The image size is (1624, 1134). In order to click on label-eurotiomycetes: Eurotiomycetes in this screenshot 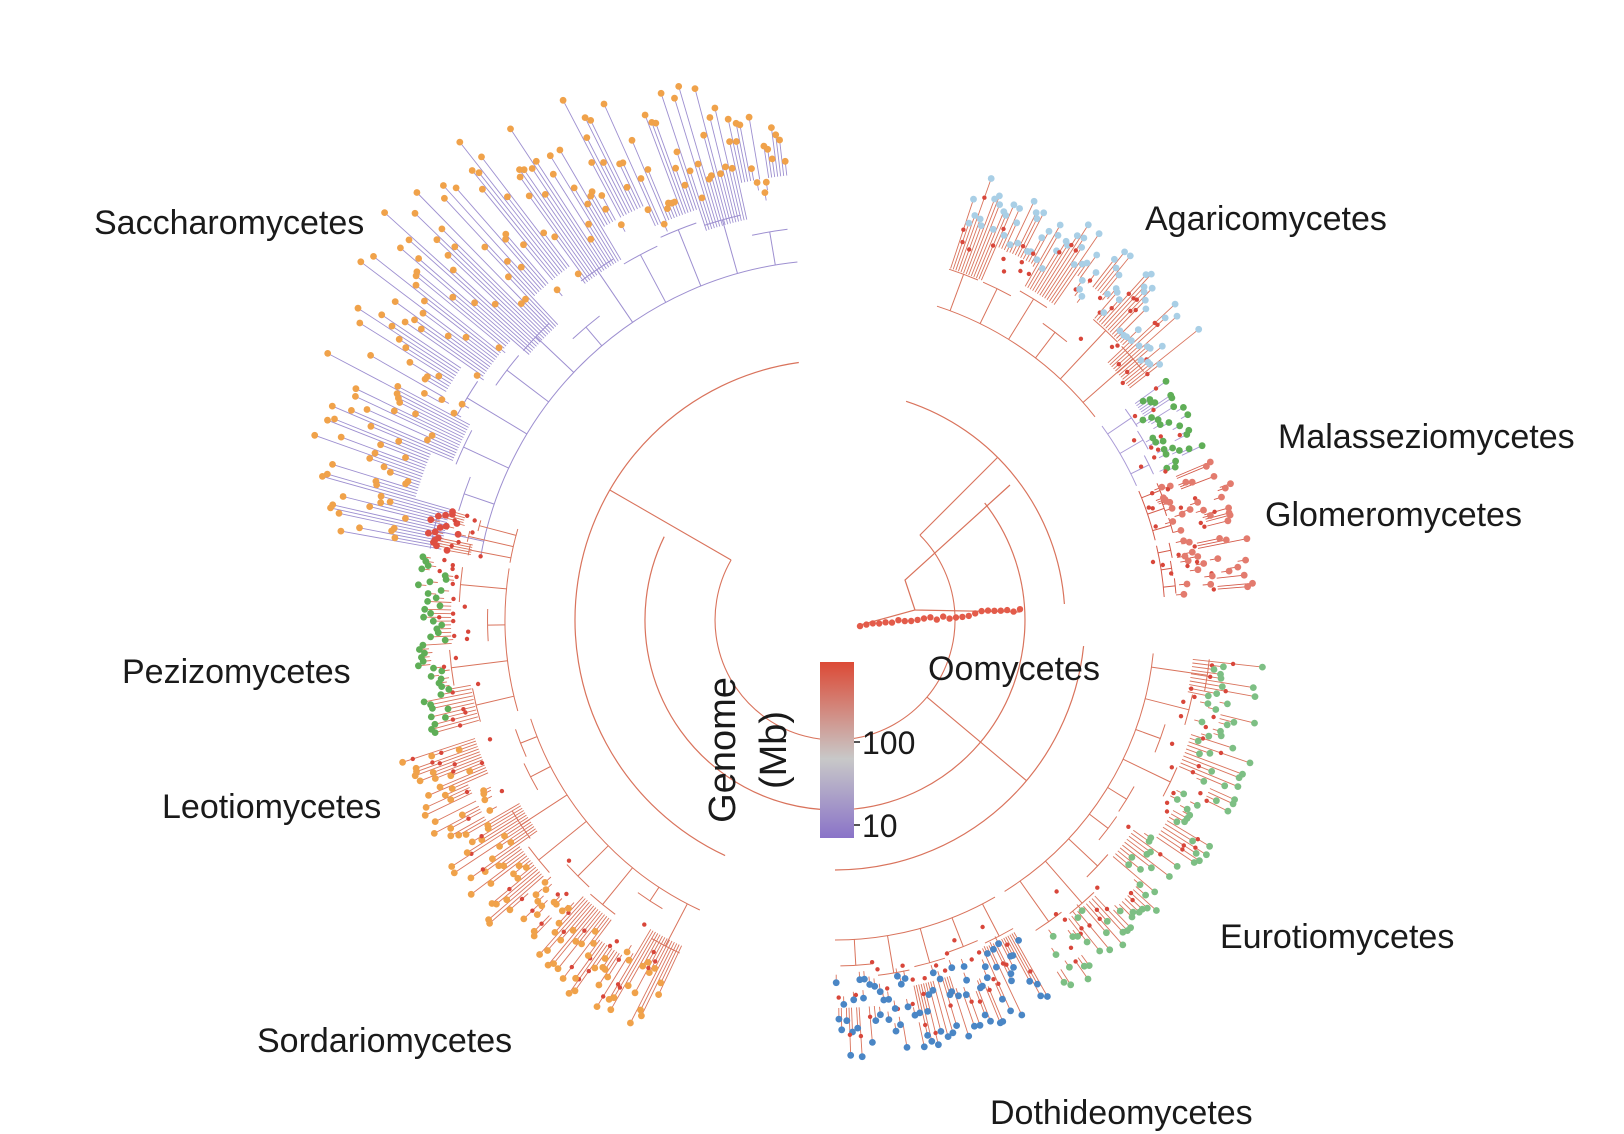, I will do `click(1337, 937)`.